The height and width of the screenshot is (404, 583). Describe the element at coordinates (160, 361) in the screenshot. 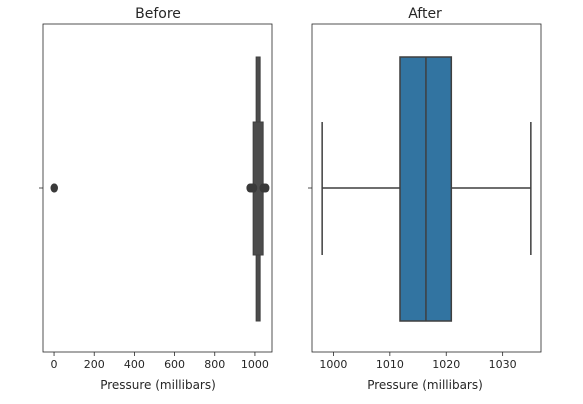

I see `before-x-axis: 0 200 400 600 800 1000` at that location.